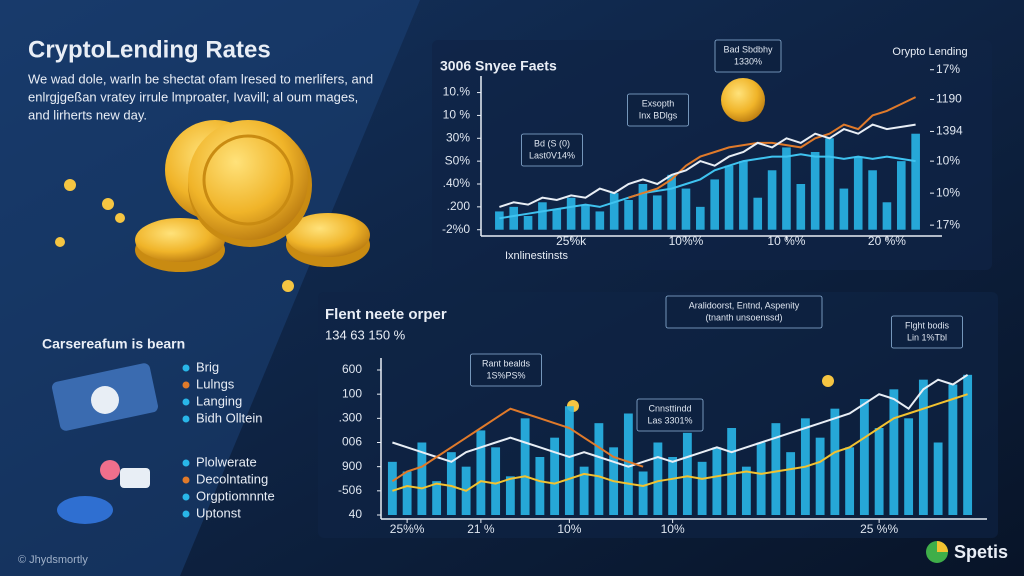  What do you see at coordinates (456, 229) in the screenshot?
I see `y-tick-label: -2%0` at bounding box center [456, 229].